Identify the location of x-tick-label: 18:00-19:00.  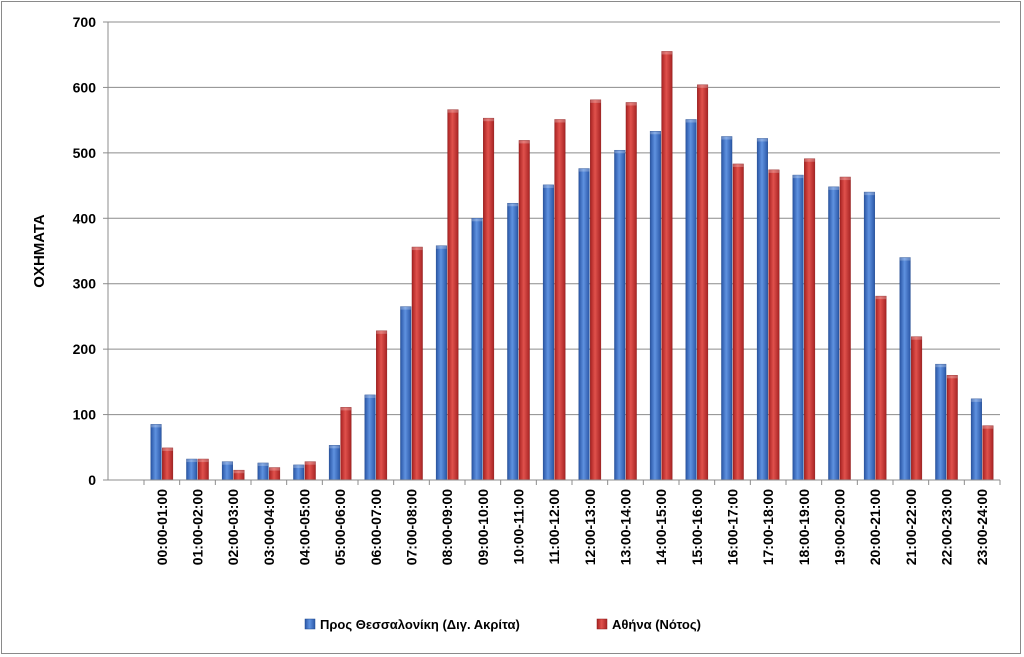
(804, 527).